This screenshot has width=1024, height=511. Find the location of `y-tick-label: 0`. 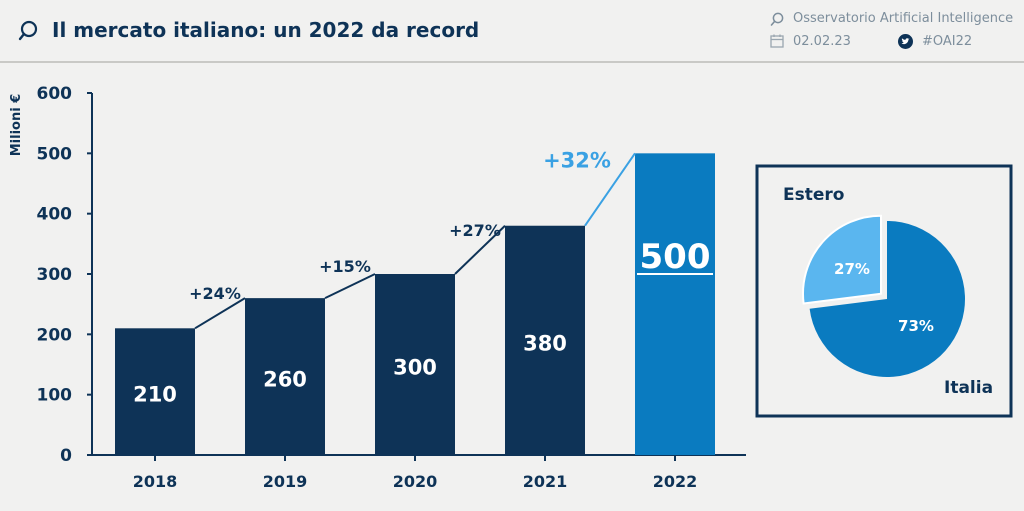

y-tick-label: 0 is located at coordinates (66, 456).